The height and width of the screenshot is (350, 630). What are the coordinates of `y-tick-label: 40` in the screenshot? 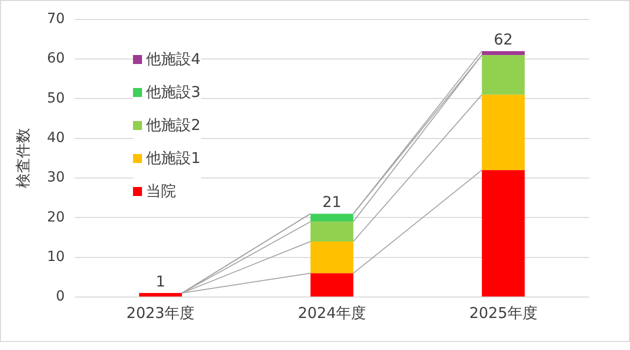 It's located at (55, 138).